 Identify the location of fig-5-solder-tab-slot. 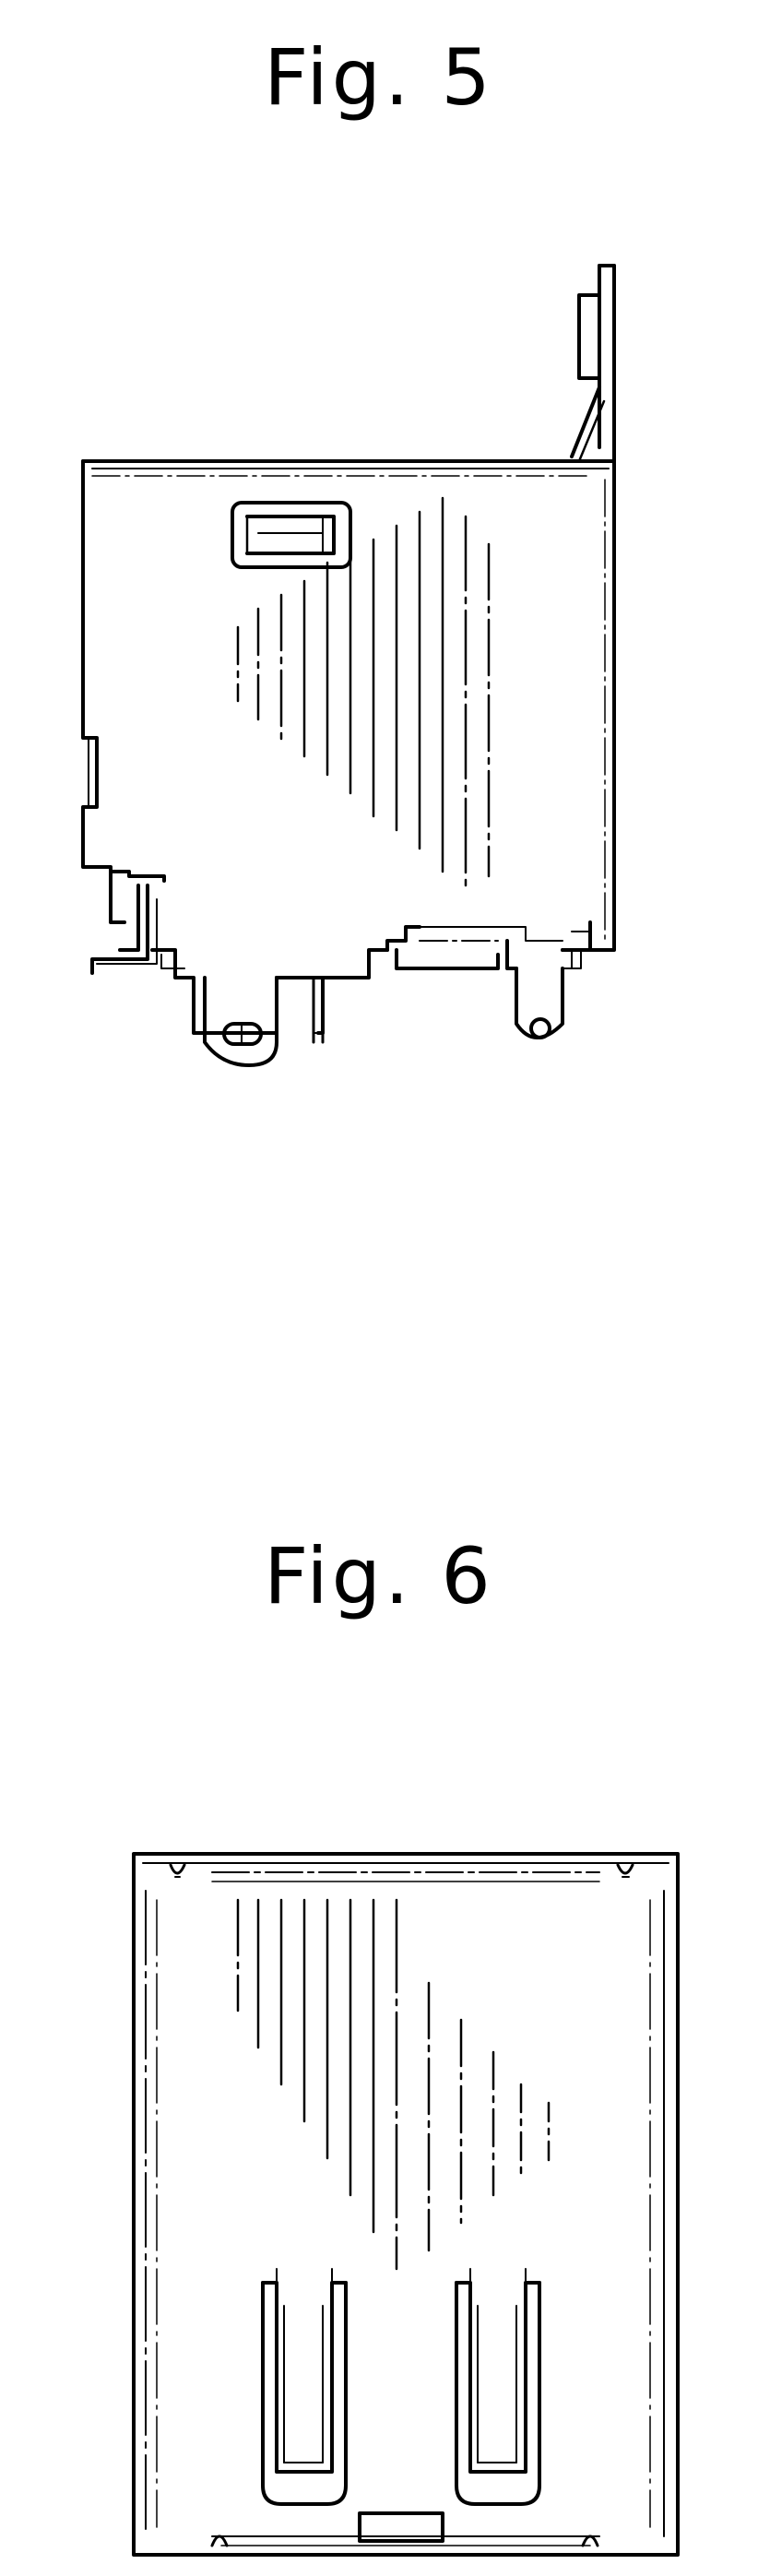
(241, 1021).